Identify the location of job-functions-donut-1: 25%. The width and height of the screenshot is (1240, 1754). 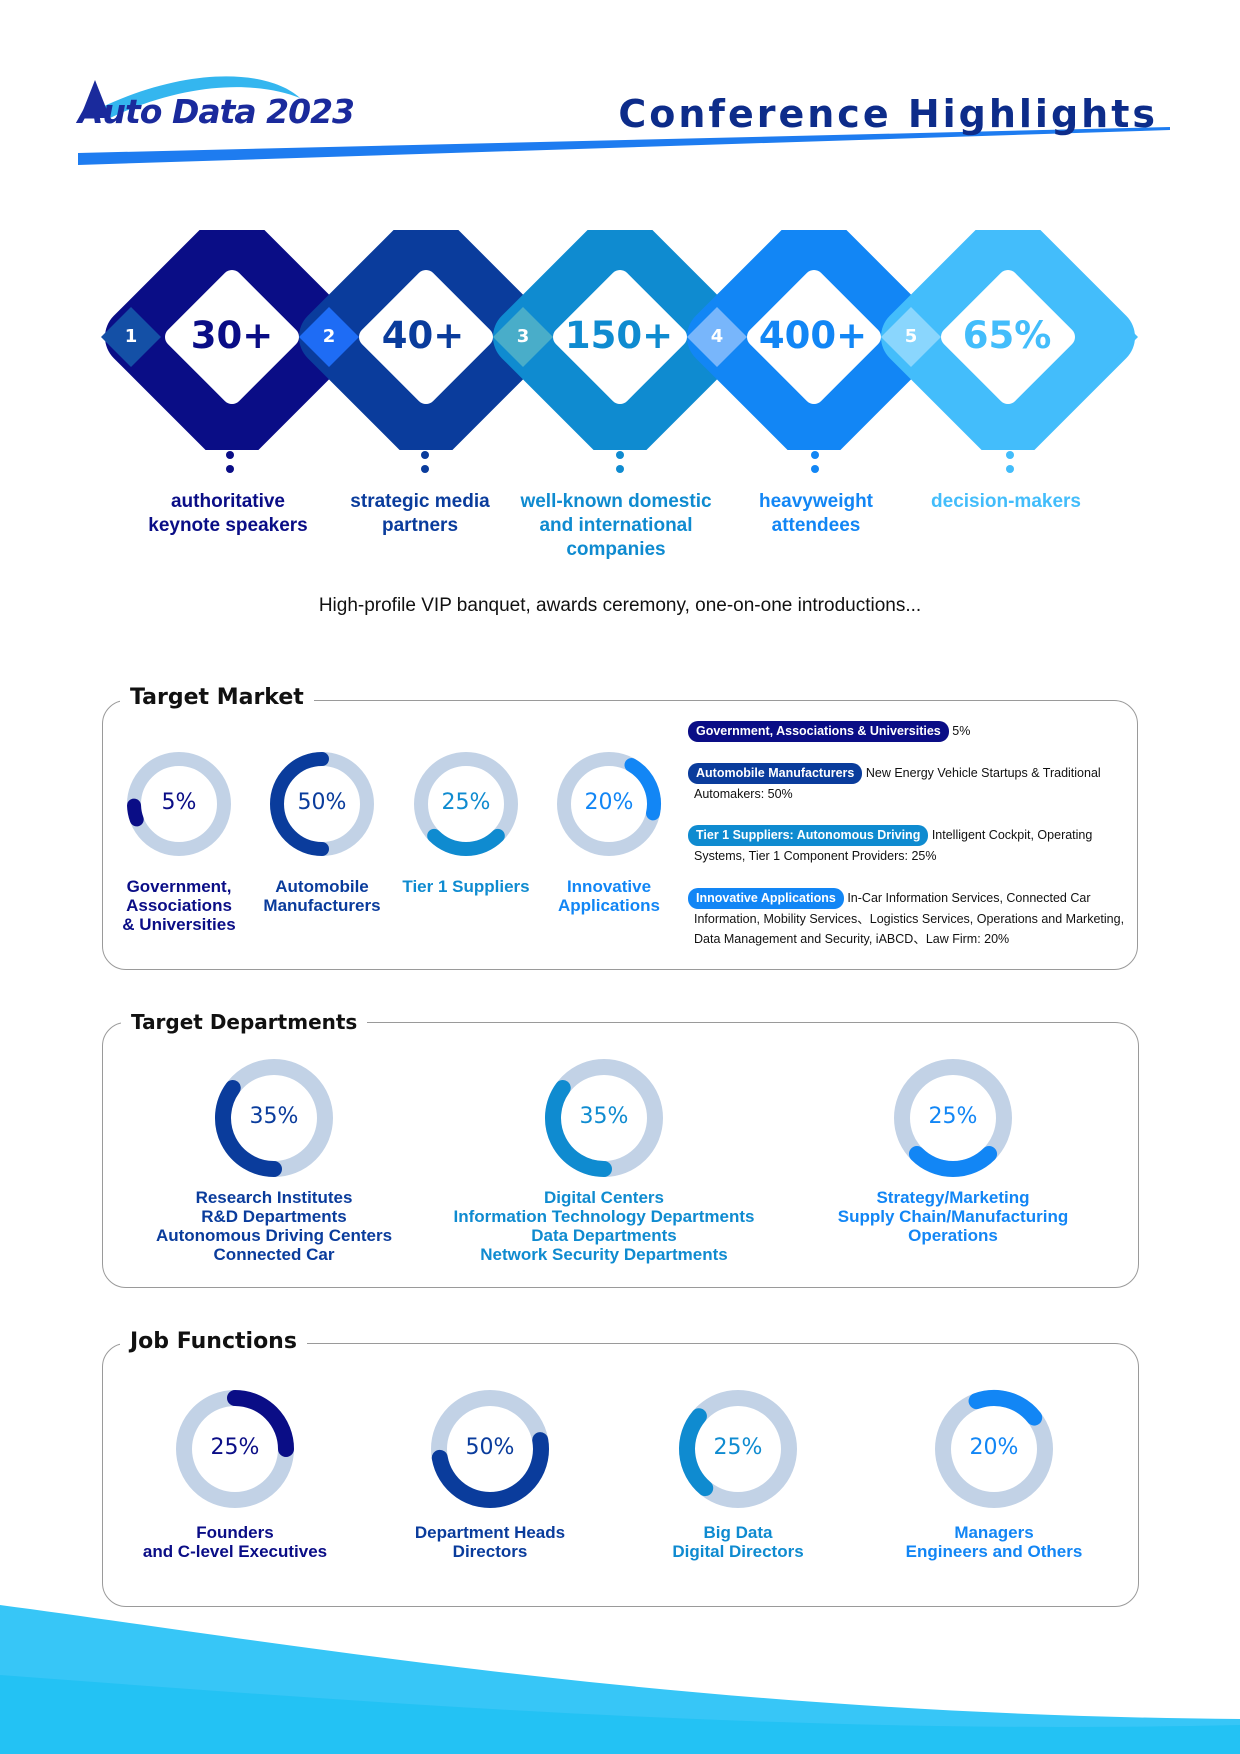
(235, 1449).